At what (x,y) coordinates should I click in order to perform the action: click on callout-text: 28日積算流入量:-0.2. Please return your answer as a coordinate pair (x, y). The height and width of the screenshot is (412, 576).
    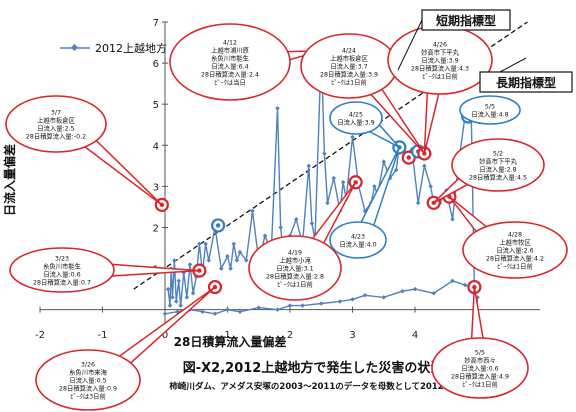
    Looking at the image, I should click on (56, 136).